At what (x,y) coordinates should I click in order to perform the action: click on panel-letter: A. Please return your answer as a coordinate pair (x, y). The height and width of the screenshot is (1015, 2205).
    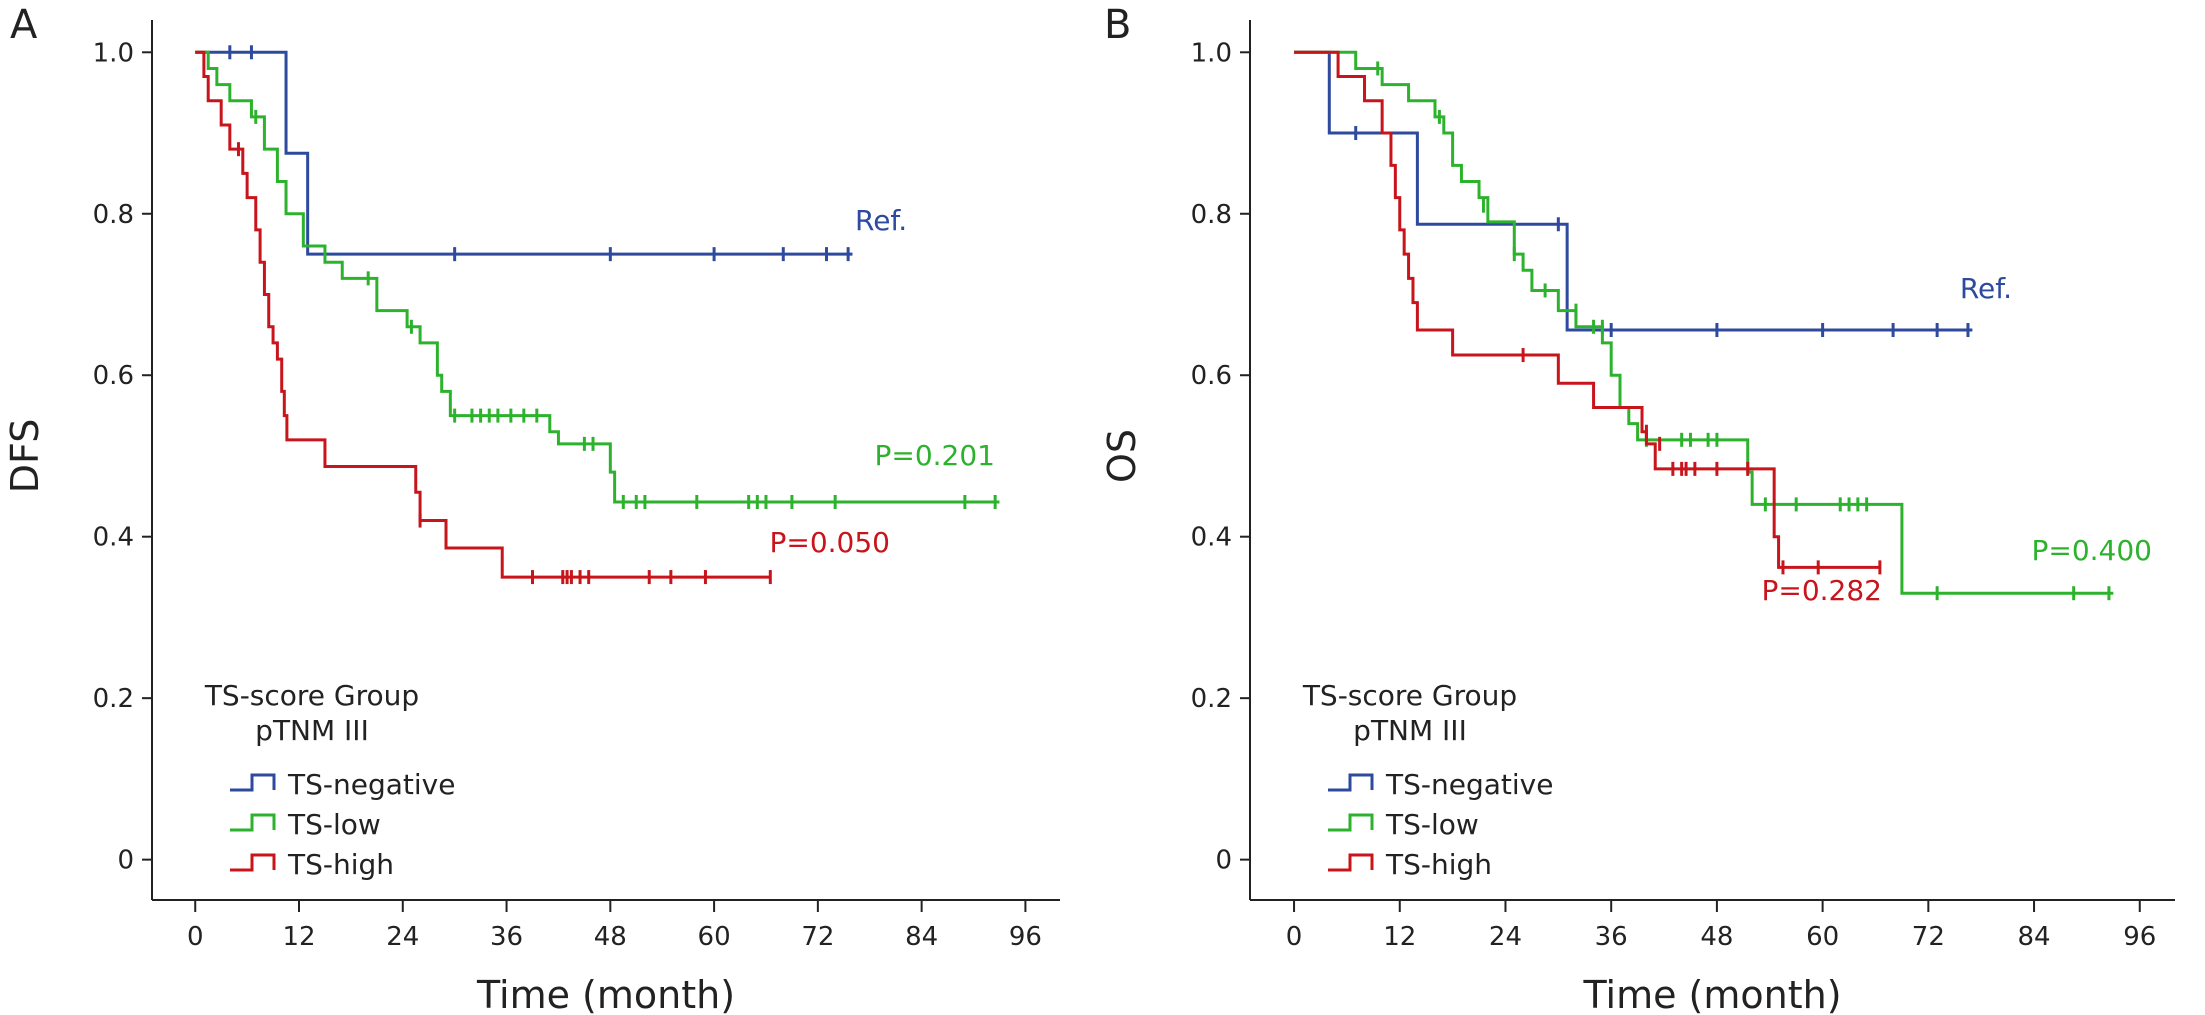
    Looking at the image, I should click on (24, 25).